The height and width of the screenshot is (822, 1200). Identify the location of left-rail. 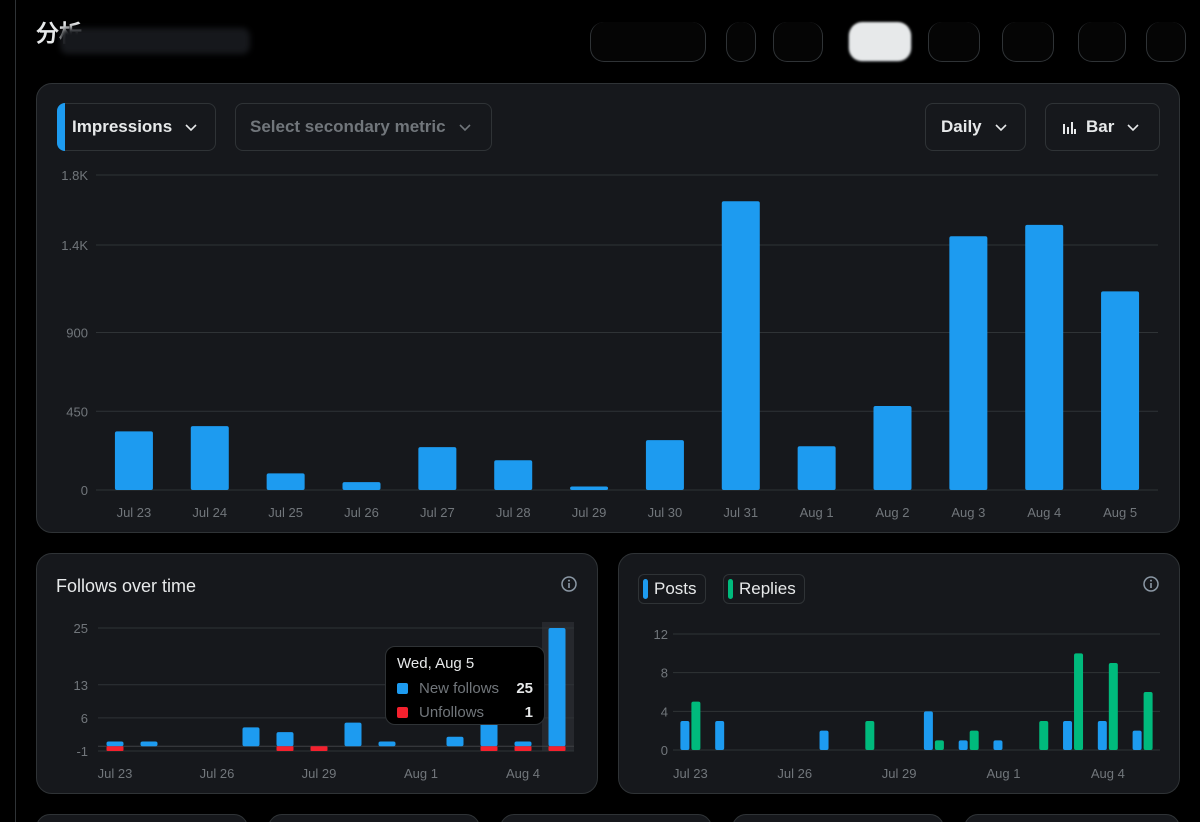
(8, 411).